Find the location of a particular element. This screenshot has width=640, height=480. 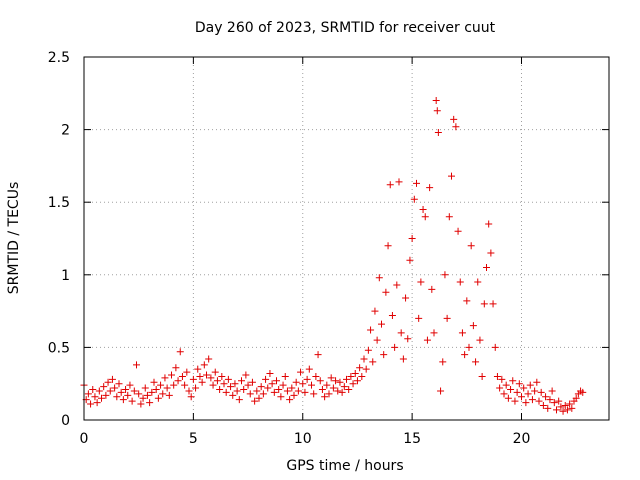

x-axis-label: GPS time / hours is located at coordinates (344, 466).